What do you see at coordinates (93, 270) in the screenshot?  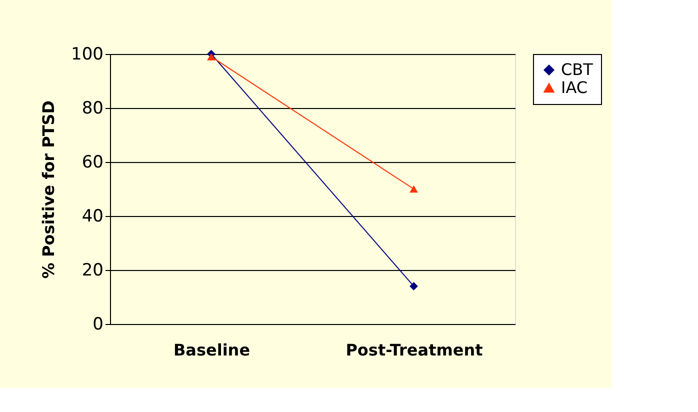 I see `y-tick-label: 20` at bounding box center [93, 270].